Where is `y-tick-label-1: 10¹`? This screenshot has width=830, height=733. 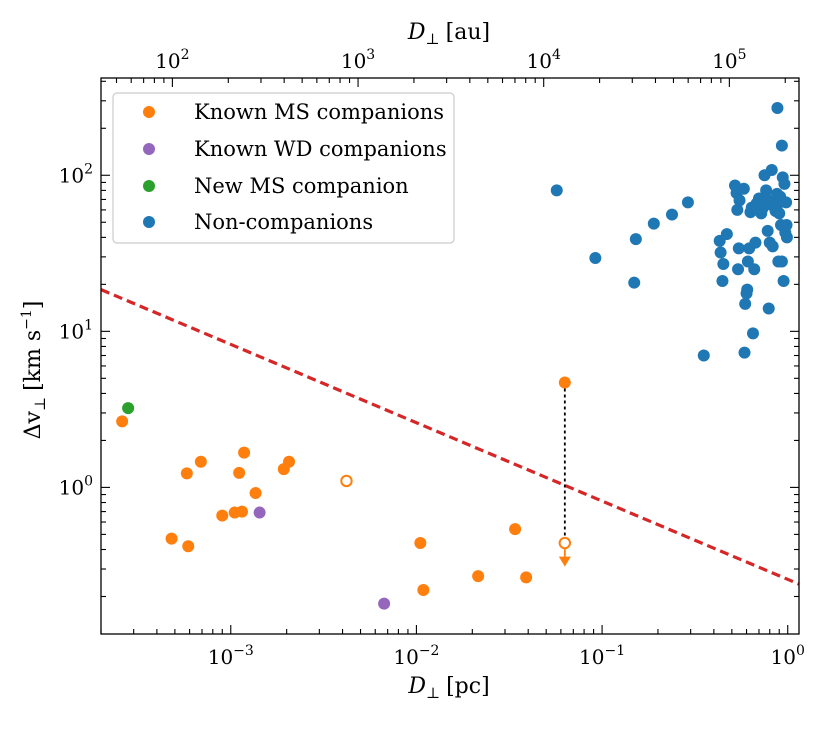 y-tick-label-1: 10¹ is located at coordinates (76, 330).